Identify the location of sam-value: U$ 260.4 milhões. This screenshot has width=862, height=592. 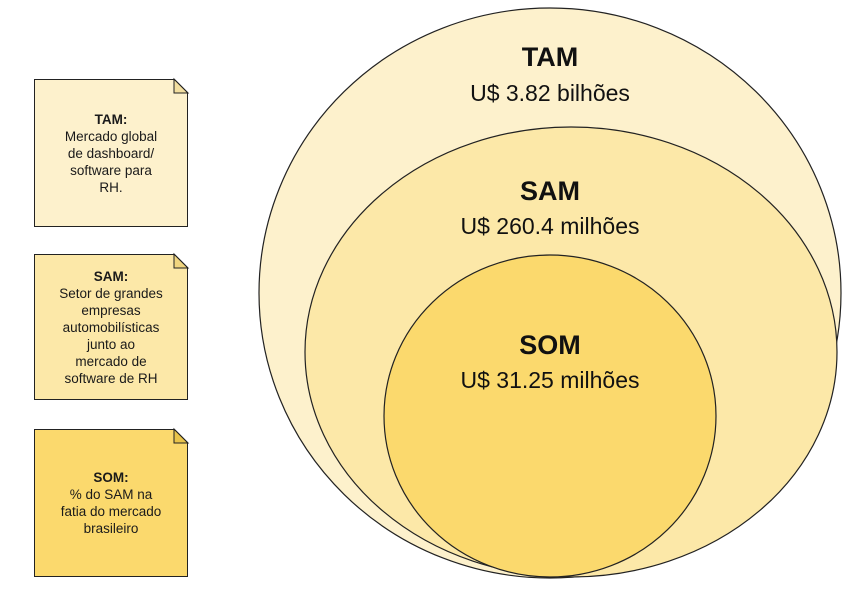
(550, 226).